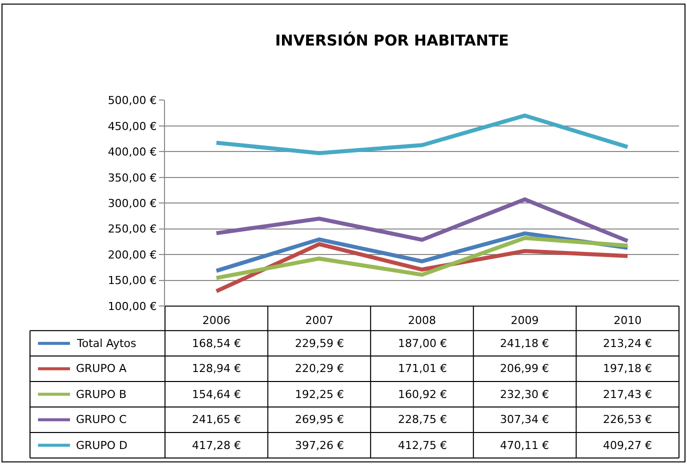 This screenshot has width=687, height=471. Describe the element at coordinates (524, 343) in the screenshot. I see `data-label: 241,18 €` at that location.